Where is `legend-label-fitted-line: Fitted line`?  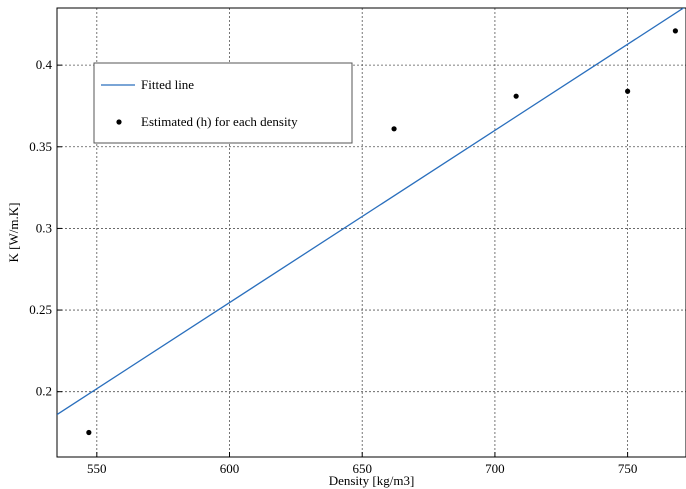
legend-label-fitted-line: Fitted line is located at coordinates (167, 84).